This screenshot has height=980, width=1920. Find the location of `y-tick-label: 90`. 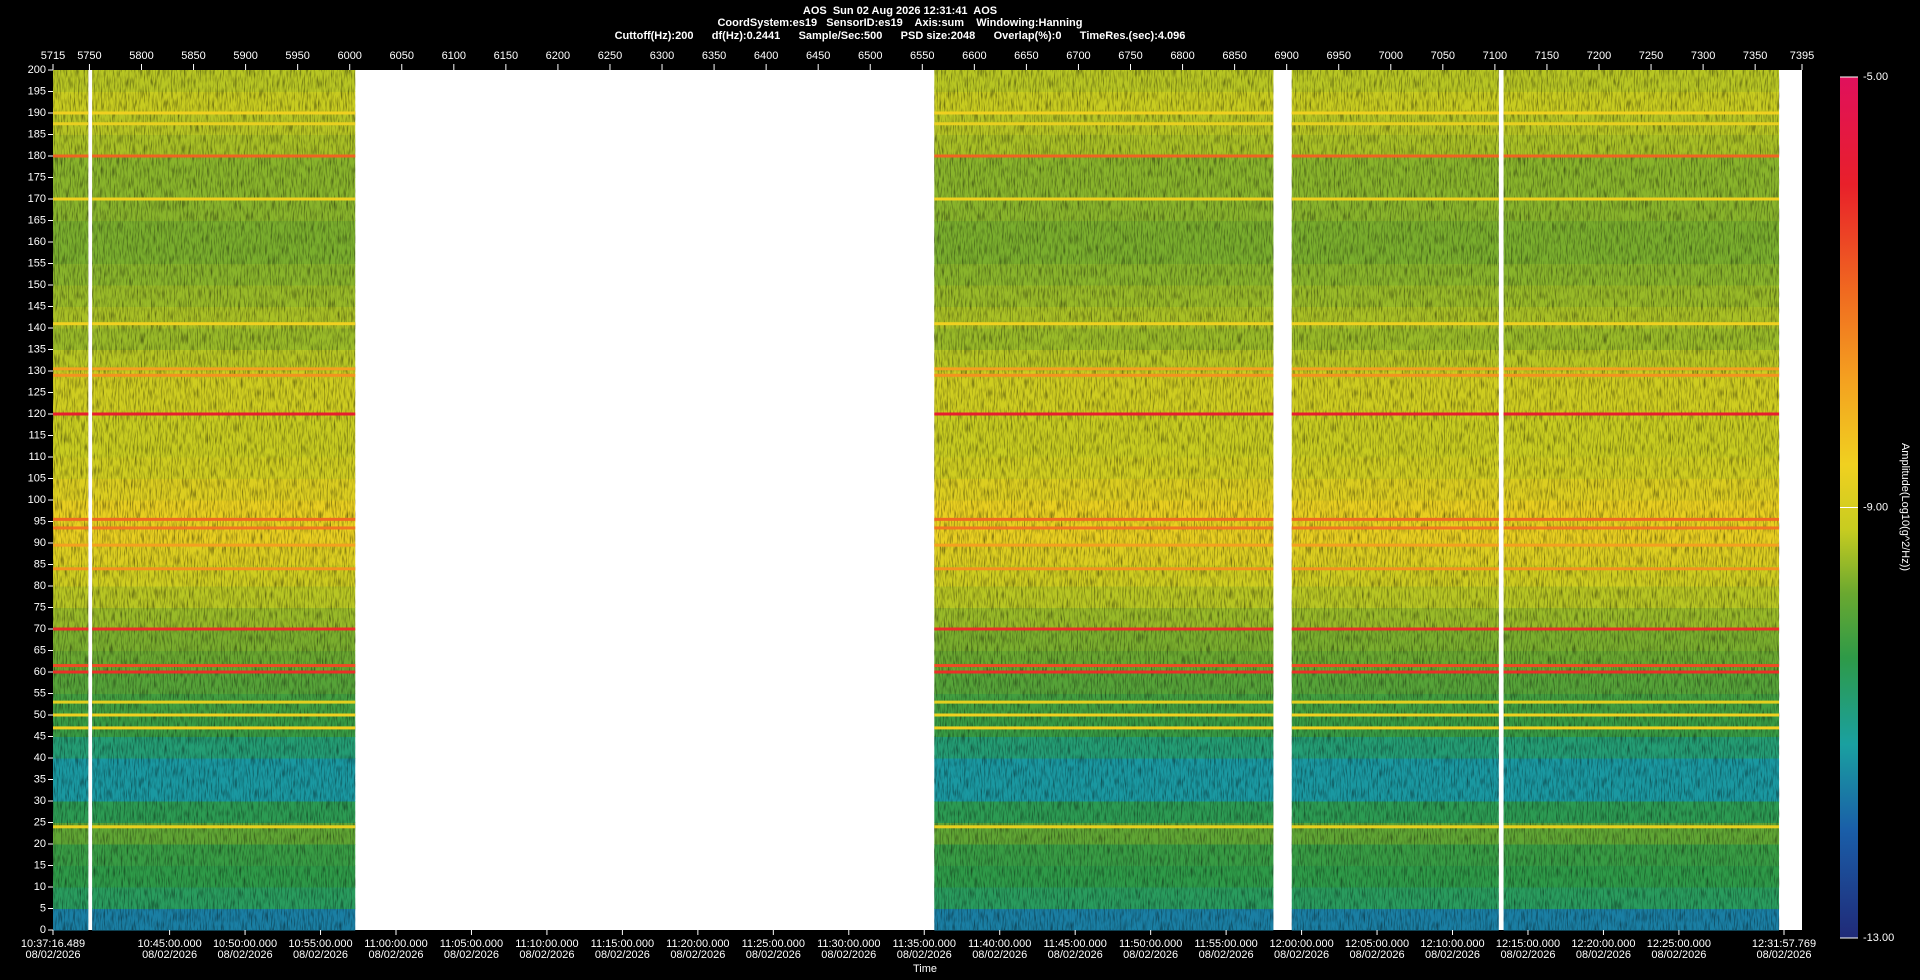

y-tick-label: 90 is located at coordinates (40, 543).